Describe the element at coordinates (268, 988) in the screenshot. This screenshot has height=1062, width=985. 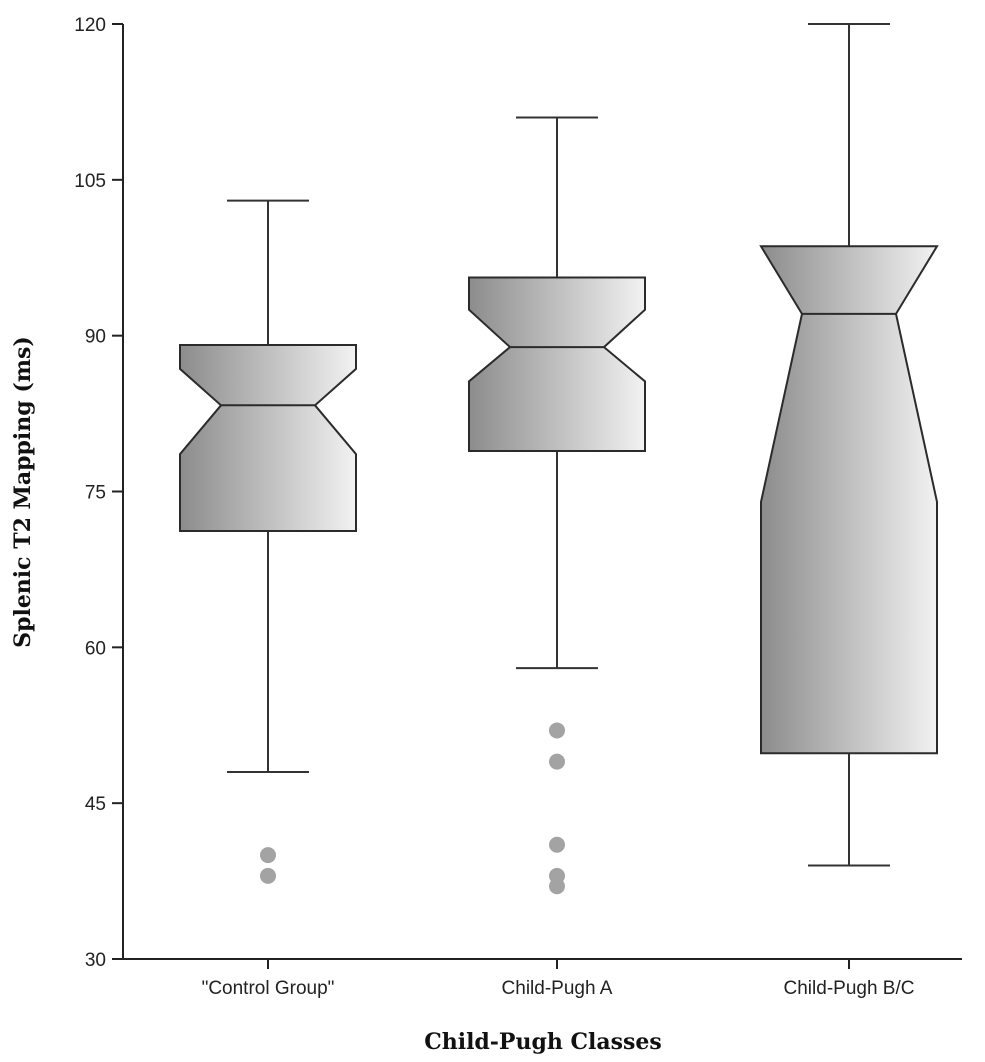
I see `x-tick-label: "Control Group"` at that location.